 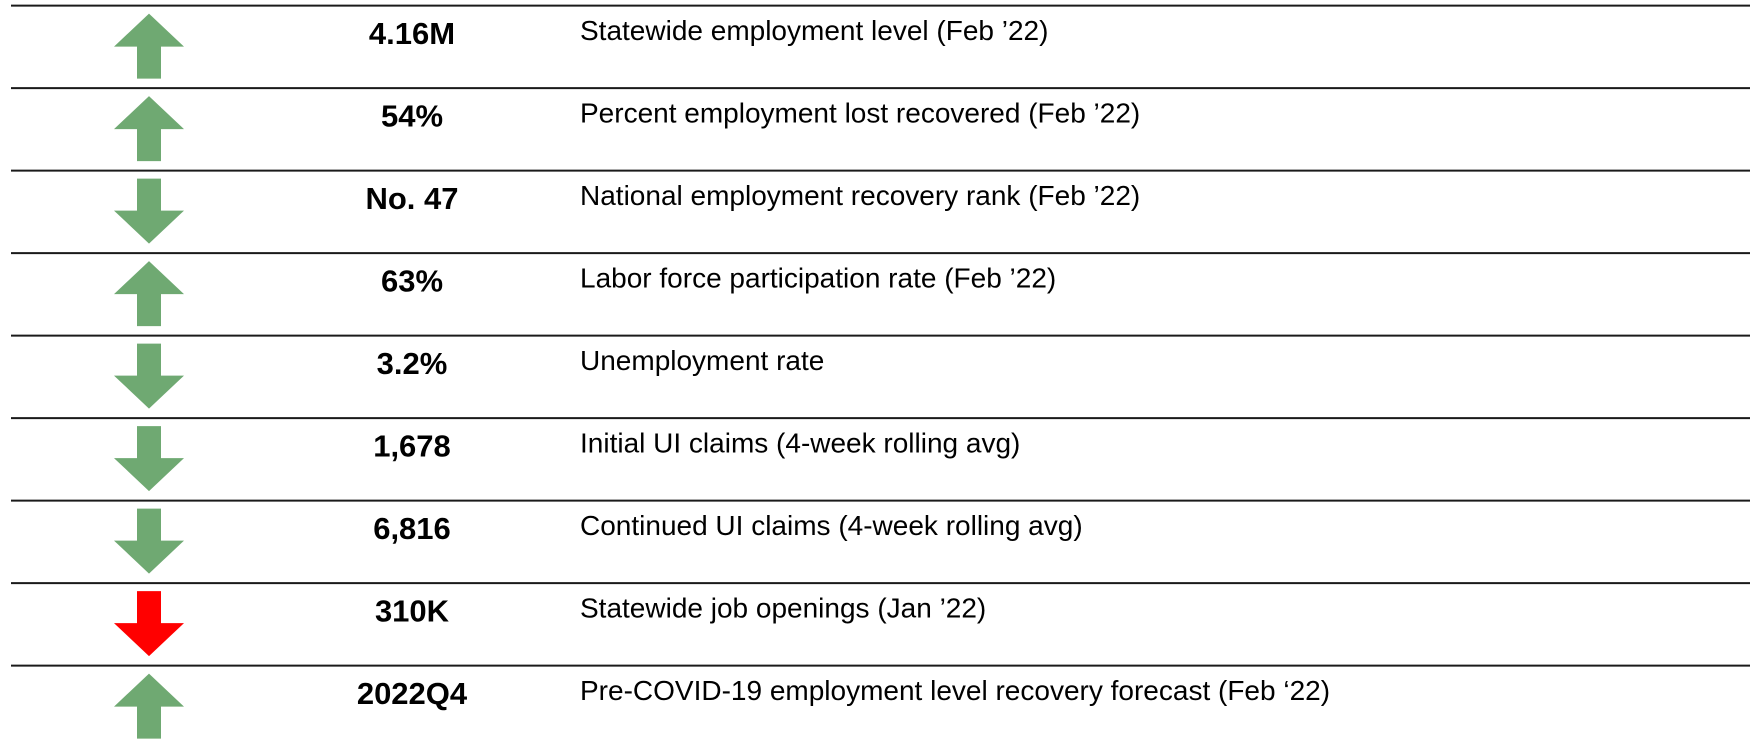 What do you see at coordinates (702, 360) in the screenshot?
I see `metric-label: Unemployment rate` at bounding box center [702, 360].